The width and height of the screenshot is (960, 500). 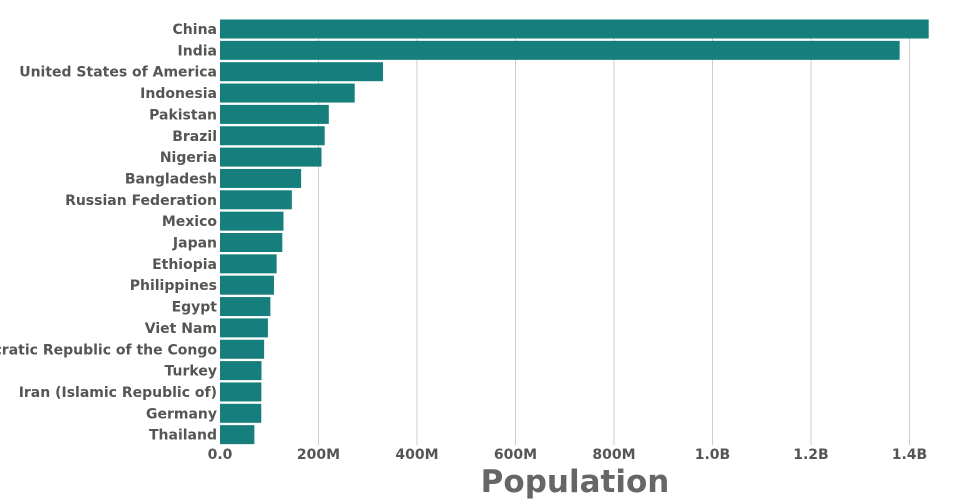 I want to click on category-label: Thailand, so click(x=183, y=436).